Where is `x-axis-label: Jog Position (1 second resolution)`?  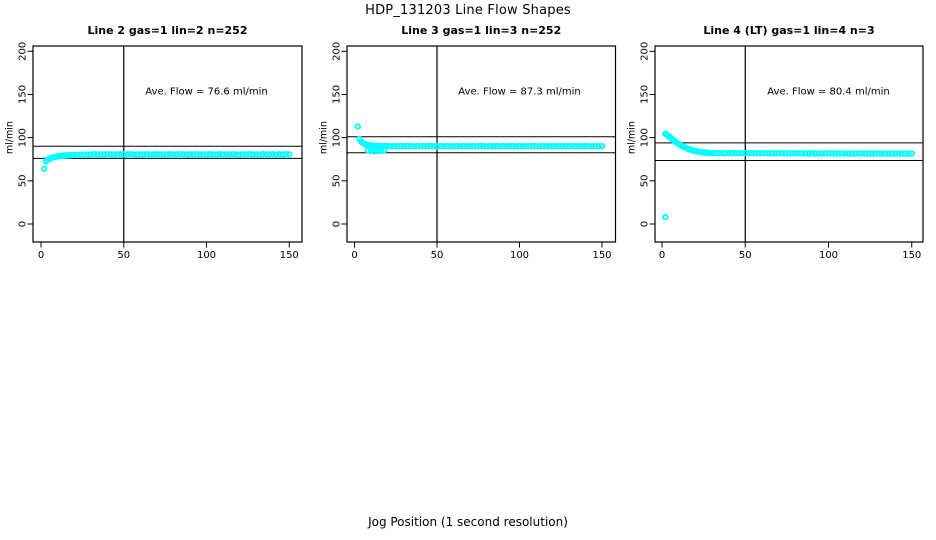
x-axis-label: Jog Position (1 second resolution) is located at coordinates (468, 522).